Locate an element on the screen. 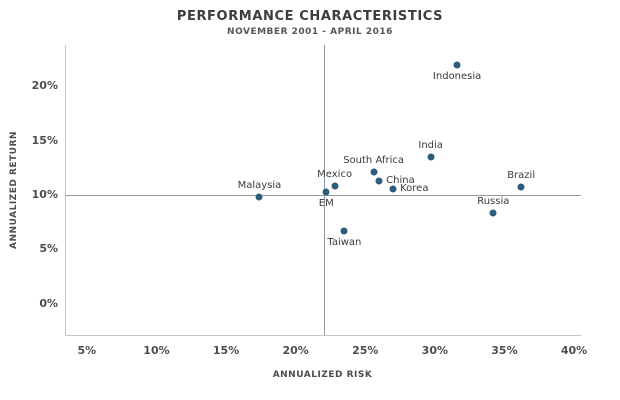 The width and height of the screenshot is (620, 400). x-tick-label: 40% is located at coordinates (574, 350).